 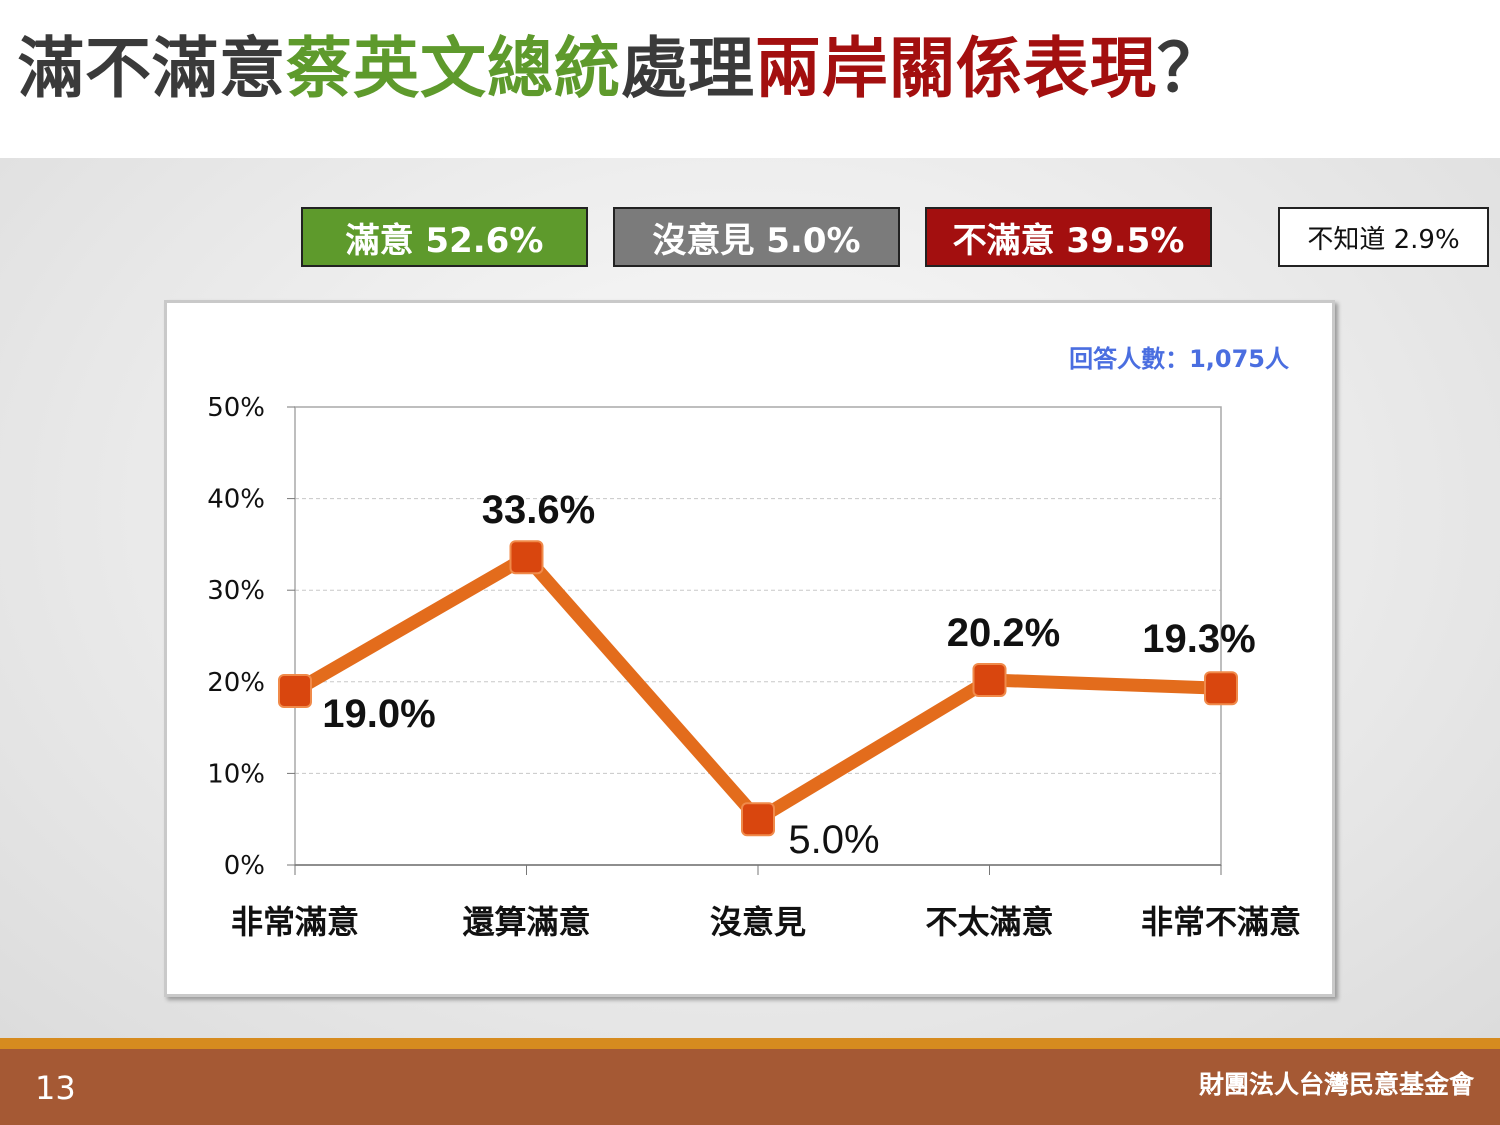 What do you see at coordinates (295, 922) in the screenshot?
I see `x-tick-label: 非常滿意` at bounding box center [295, 922].